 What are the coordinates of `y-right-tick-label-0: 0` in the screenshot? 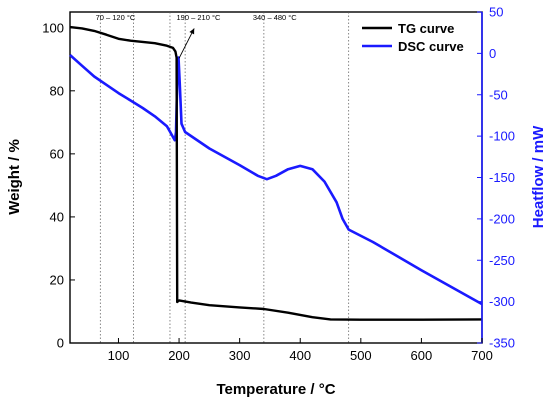 It's located at (492, 53).